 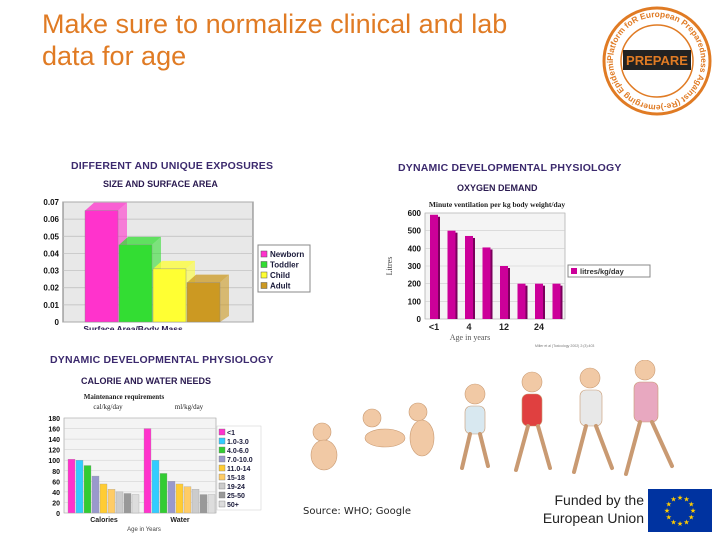 What do you see at coordinates (56, 493) in the screenshot?
I see `chart3-ytick: 40` at bounding box center [56, 493].